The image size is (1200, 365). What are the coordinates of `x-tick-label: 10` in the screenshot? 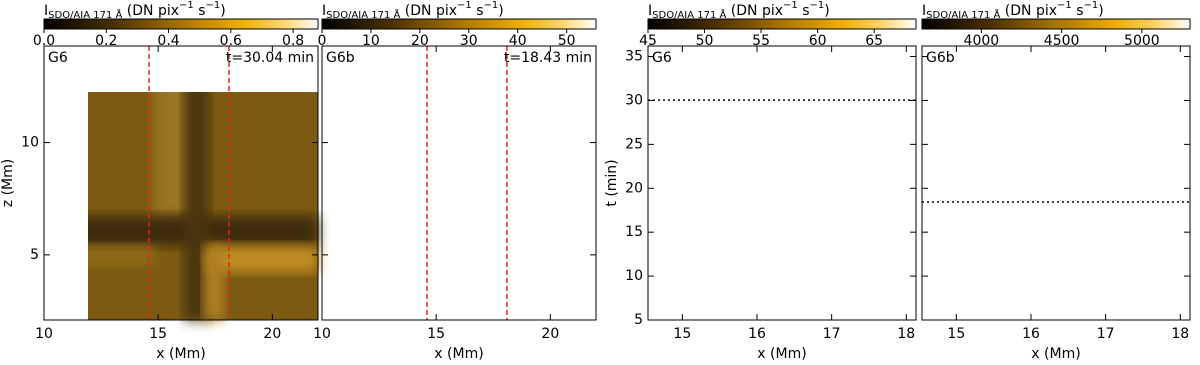 It's located at (322, 334).